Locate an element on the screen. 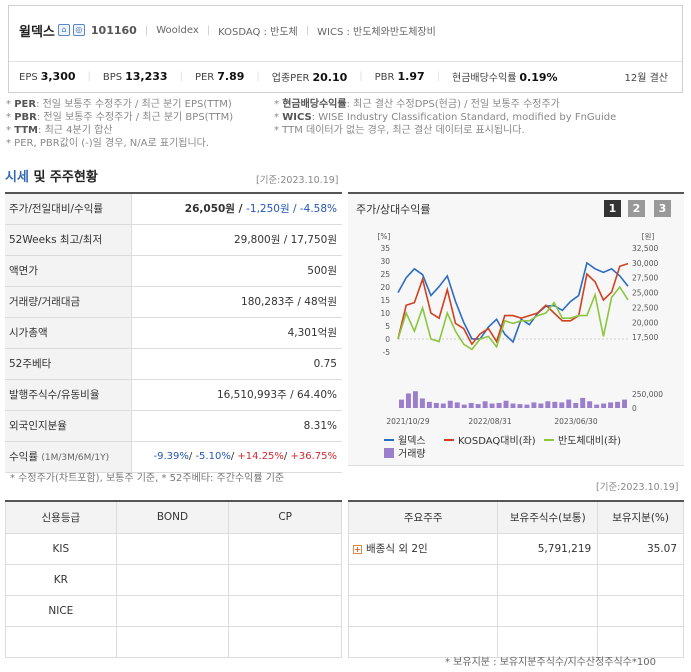  x-tick-label: 2023/06/30 is located at coordinates (575, 421).